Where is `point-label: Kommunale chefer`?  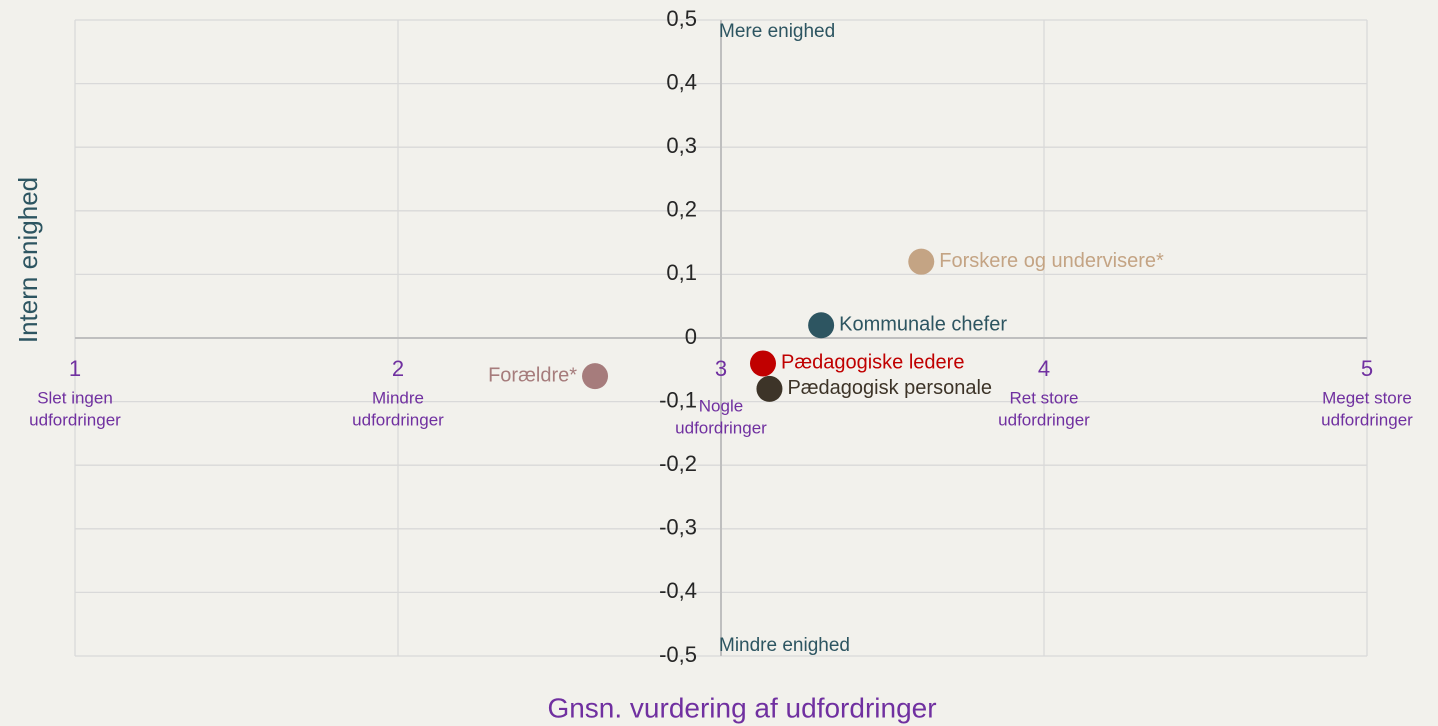 point-label: Kommunale chefer is located at coordinates (923, 325).